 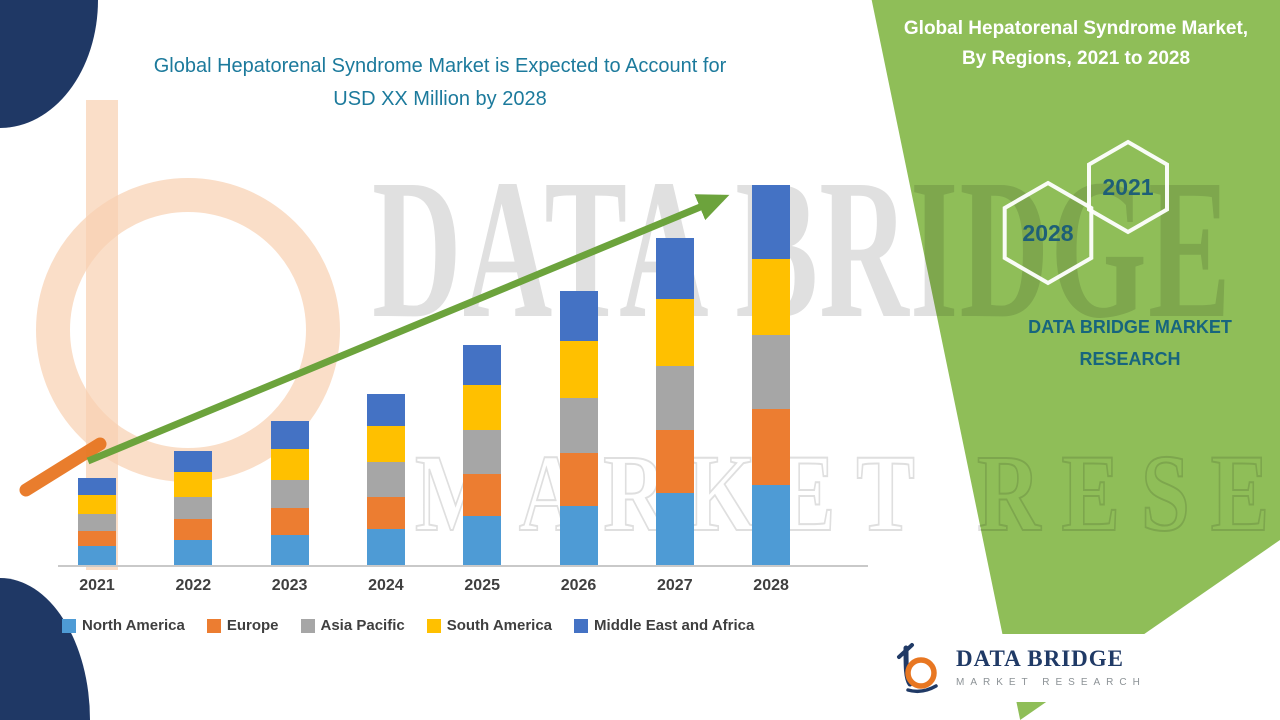 I want to click on side-panel-heading-line2: By Regions, 2021 to 2028, so click(x=1076, y=59).